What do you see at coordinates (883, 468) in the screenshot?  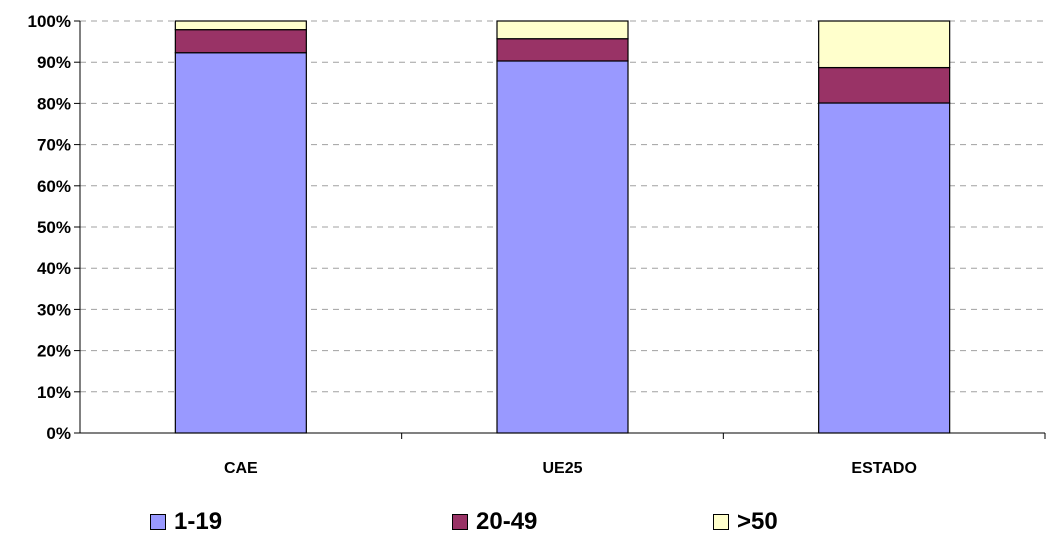 I see `x-category-label-estado: ESTADO` at bounding box center [883, 468].